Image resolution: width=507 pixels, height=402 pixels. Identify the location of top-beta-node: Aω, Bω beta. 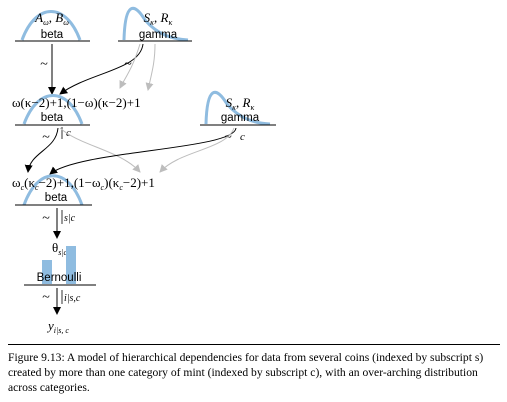
(52, 25).